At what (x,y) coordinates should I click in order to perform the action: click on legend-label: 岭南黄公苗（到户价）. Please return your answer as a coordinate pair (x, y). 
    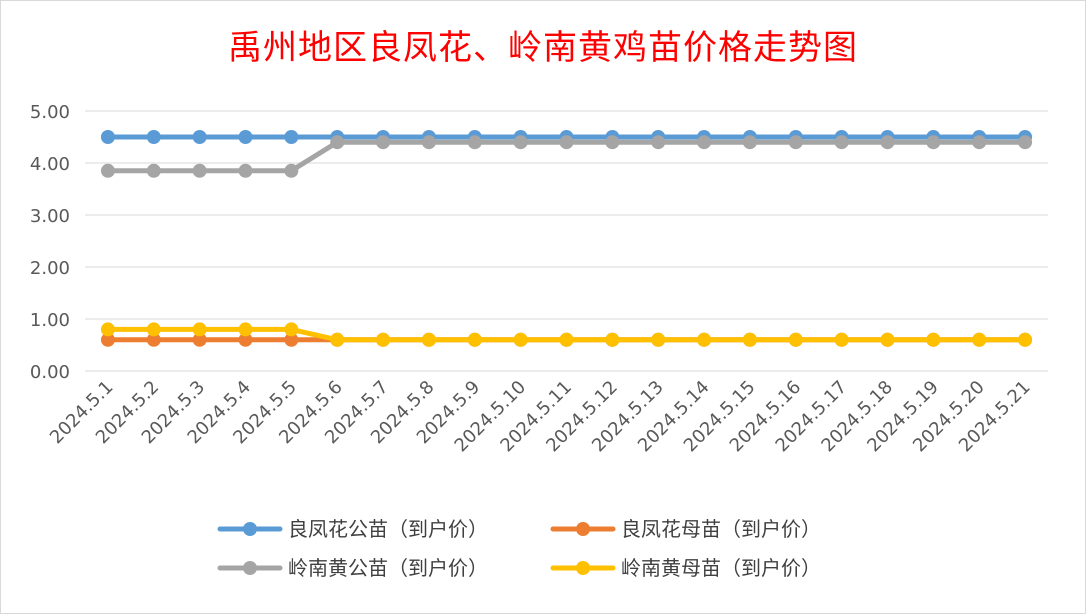
    Looking at the image, I should click on (388, 568).